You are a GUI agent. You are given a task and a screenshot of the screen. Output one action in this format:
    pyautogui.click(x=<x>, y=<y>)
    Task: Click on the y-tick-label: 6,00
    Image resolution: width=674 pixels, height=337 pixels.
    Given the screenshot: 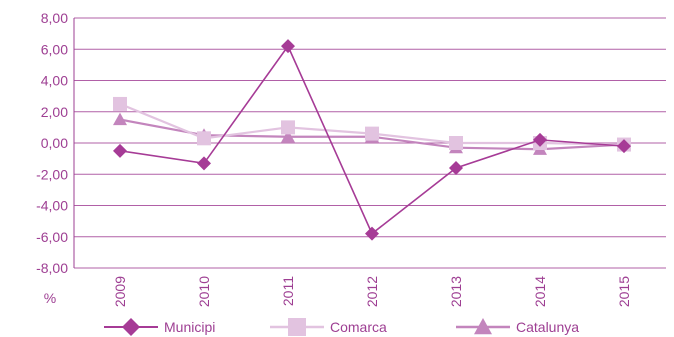 What is the action you would take?
    pyautogui.click(x=54, y=49)
    